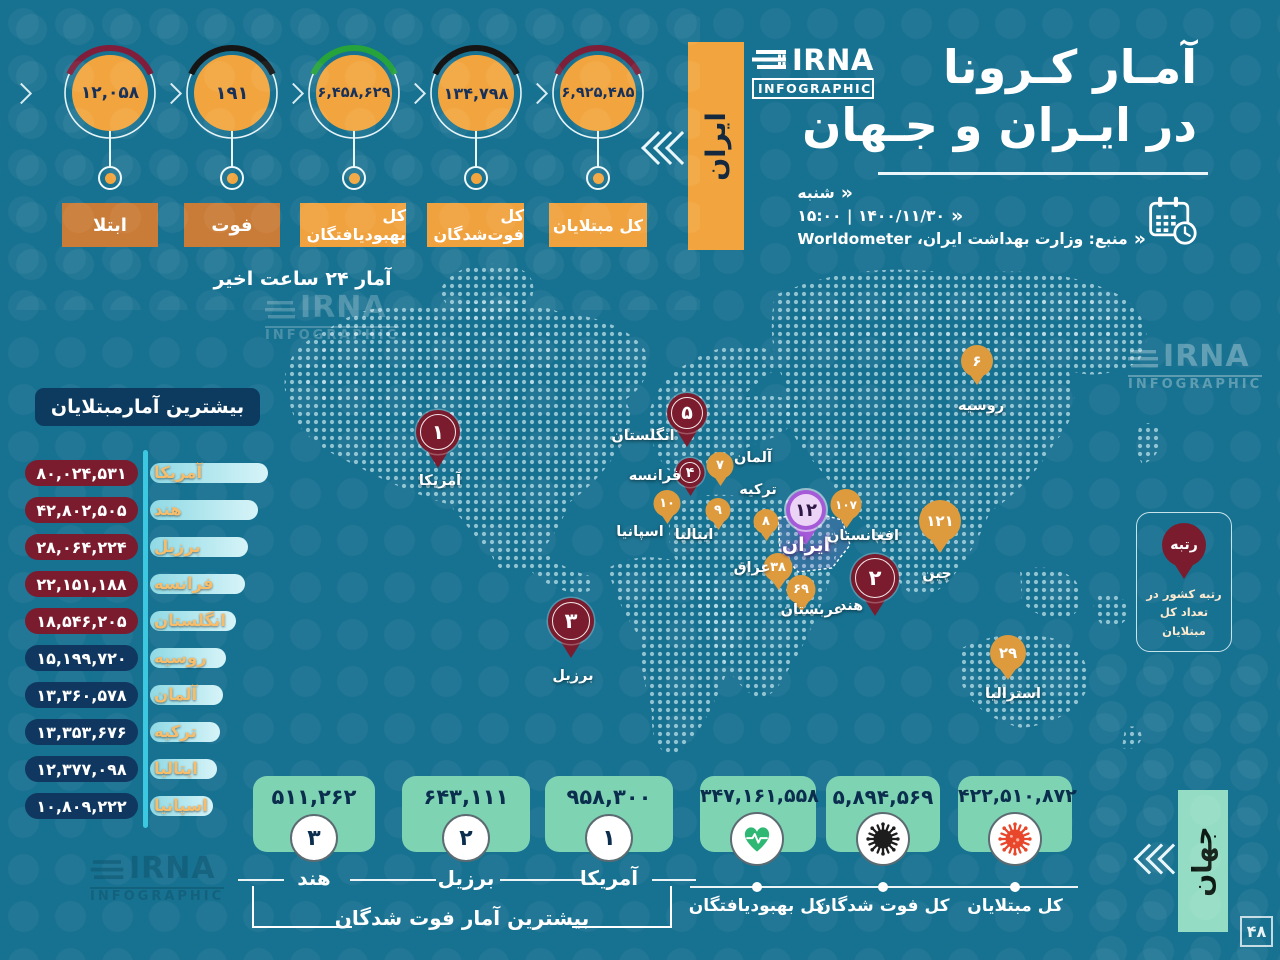  I want to click on map-label-spain: اسپانیا, so click(640, 532).